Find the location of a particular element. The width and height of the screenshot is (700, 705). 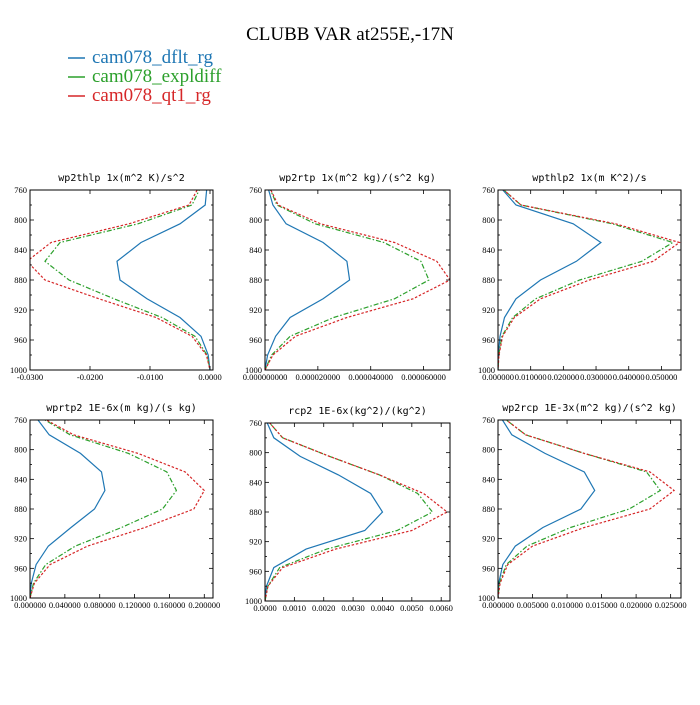

x-tick-label: 0.025000 is located at coordinates (671, 605).